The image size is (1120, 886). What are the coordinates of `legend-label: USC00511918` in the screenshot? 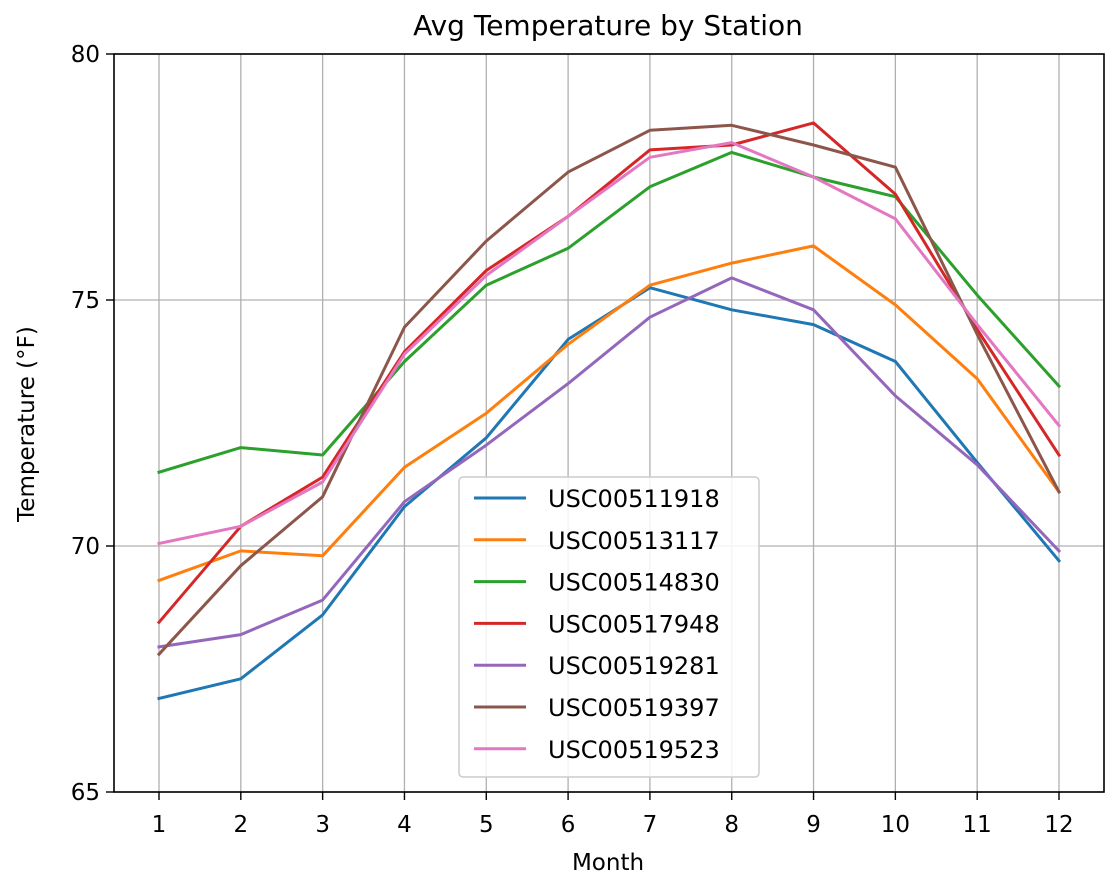 It's located at (634, 499).